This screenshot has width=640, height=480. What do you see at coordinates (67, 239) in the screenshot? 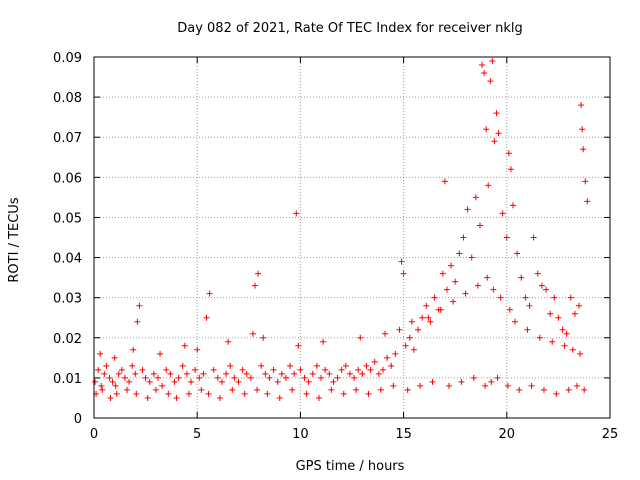
I see `y-tick-labels: 0 0.01 0.02 0.03 0.04 0.05 0.06 0.07 0.08 0.09` at bounding box center [67, 239].